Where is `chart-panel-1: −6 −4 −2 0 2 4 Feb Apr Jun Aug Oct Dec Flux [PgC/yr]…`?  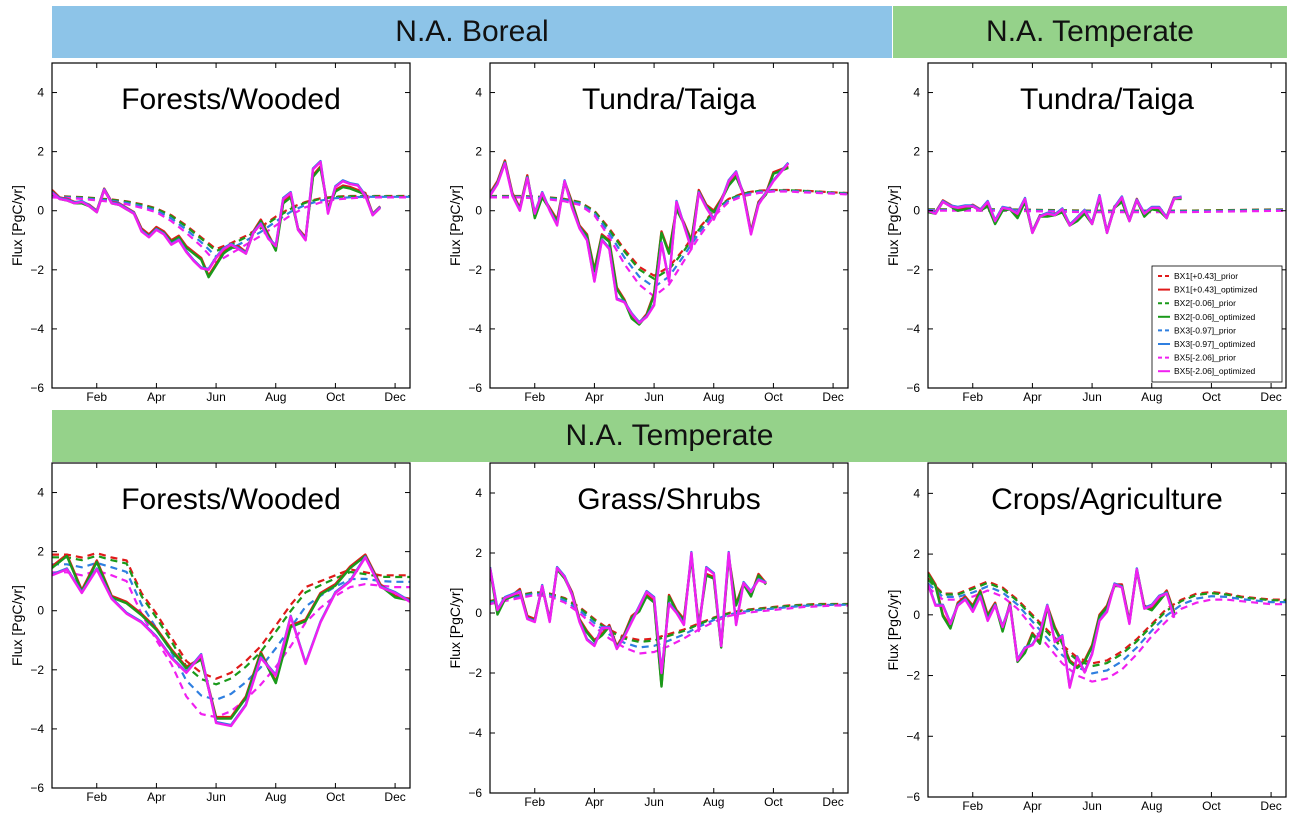 chart-panel-1: −6 −4 −2 0 2 4 Feb Apr Jun Aug Oct Dec Flux [PgC/yr]… is located at coordinates (648, 233).